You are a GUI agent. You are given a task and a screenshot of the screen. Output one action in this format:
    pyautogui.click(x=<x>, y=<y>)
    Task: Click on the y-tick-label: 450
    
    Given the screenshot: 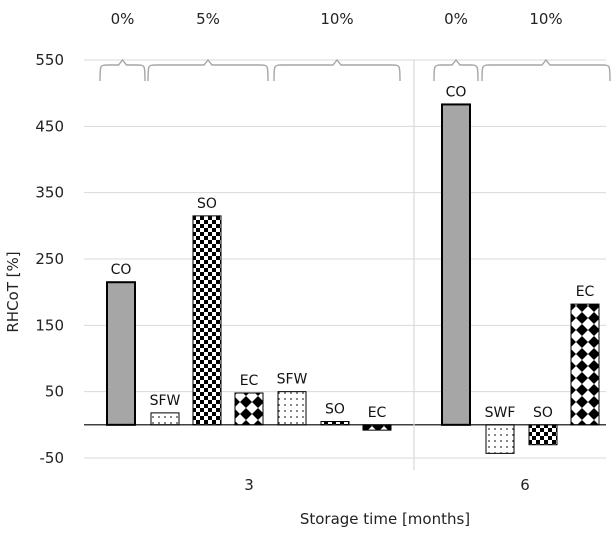 What is the action you would take?
    pyautogui.click(x=49, y=126)
    